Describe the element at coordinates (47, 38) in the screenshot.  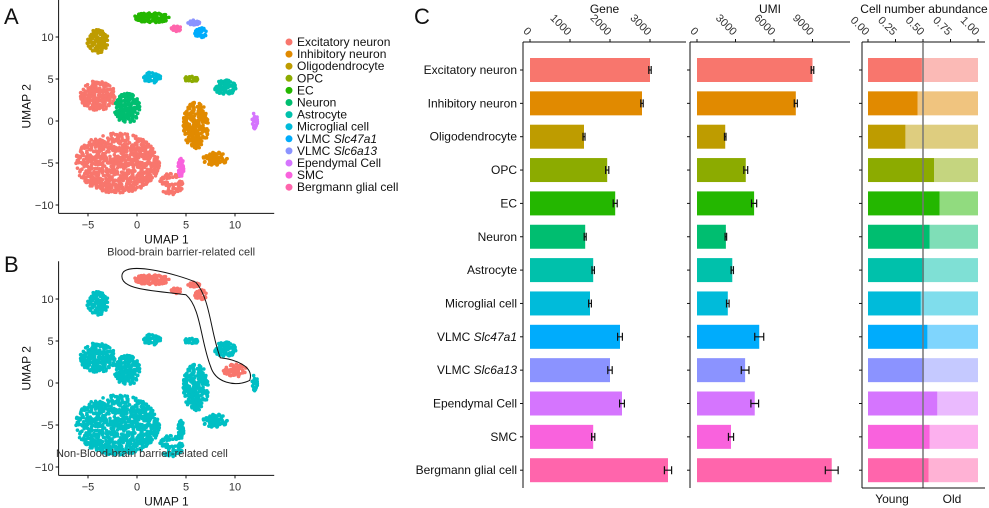
I see `y-tick-label: 10` at that location.